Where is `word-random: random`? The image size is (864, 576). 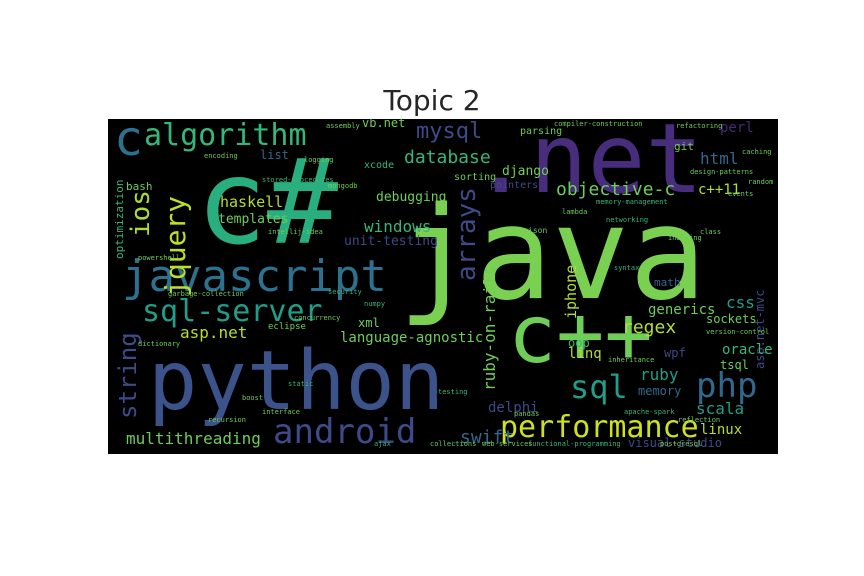
word-random: random is located at coordinates (761, 182).